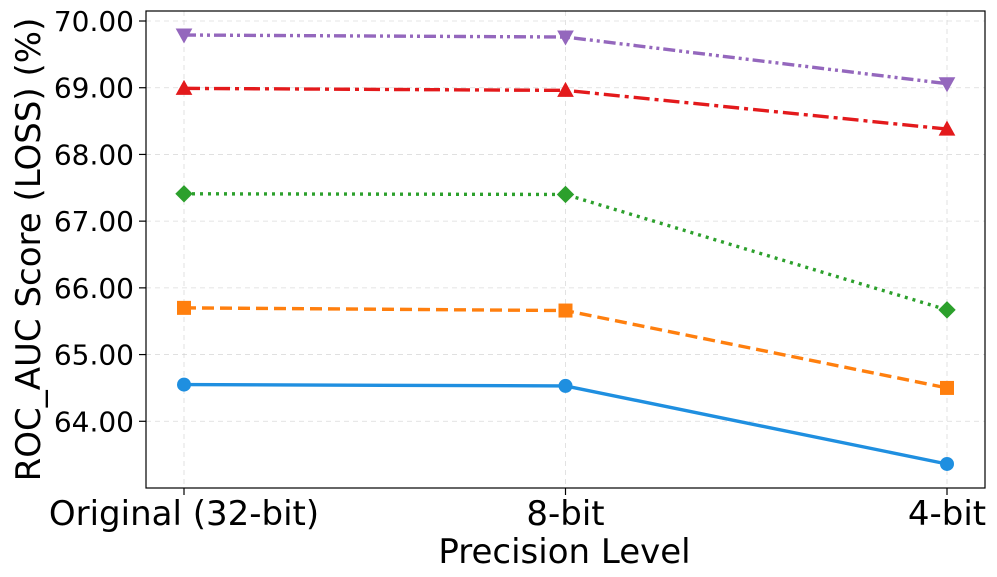  I want to click on y-tick-label: 68.00, so click(94, 154).